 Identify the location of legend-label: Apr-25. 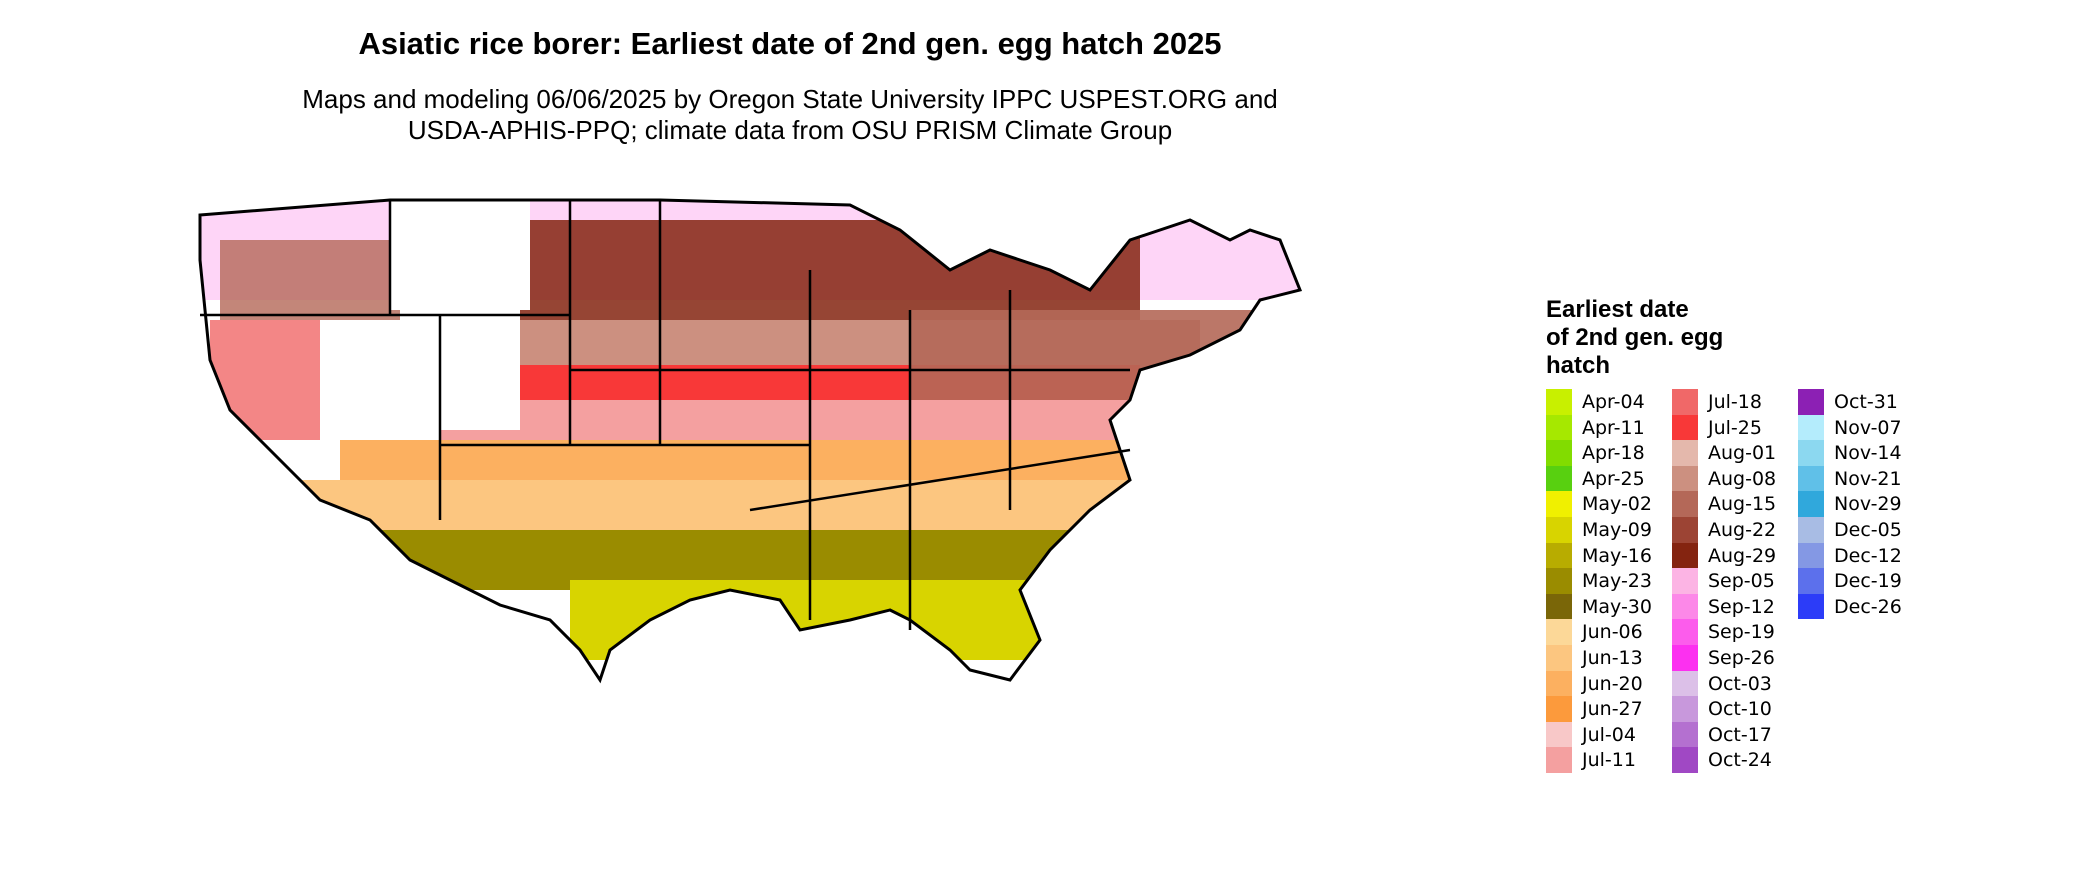
(1613, 478).